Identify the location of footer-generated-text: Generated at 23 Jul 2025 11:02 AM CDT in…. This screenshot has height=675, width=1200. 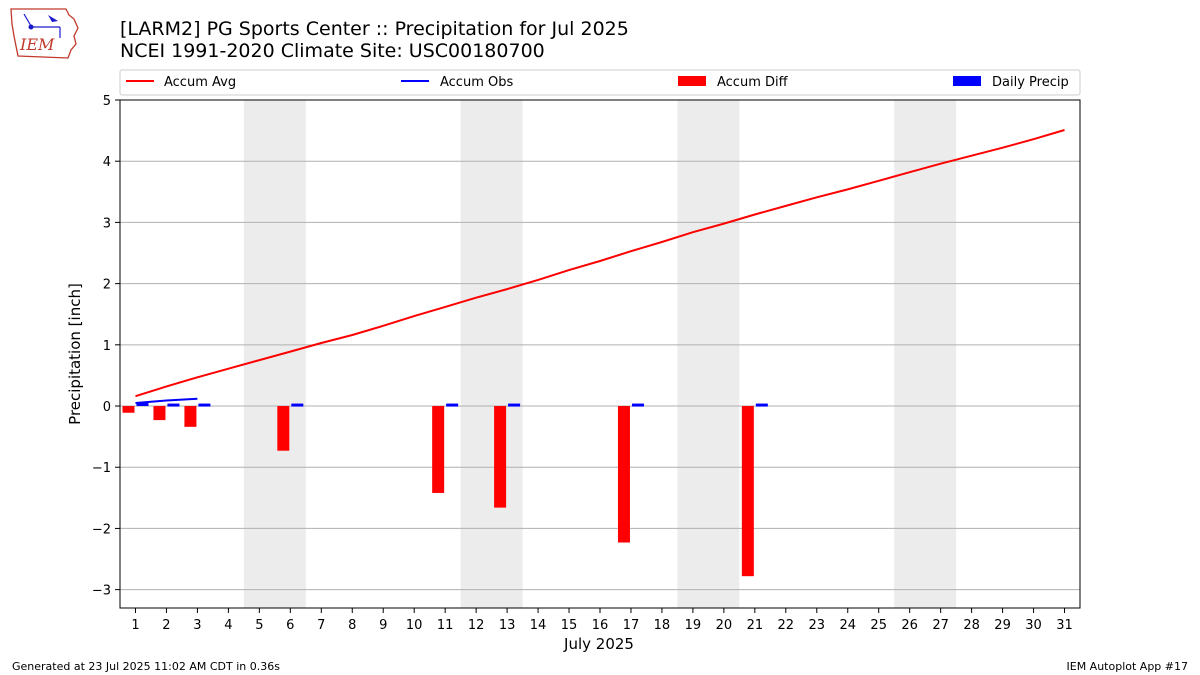
(146, 666).